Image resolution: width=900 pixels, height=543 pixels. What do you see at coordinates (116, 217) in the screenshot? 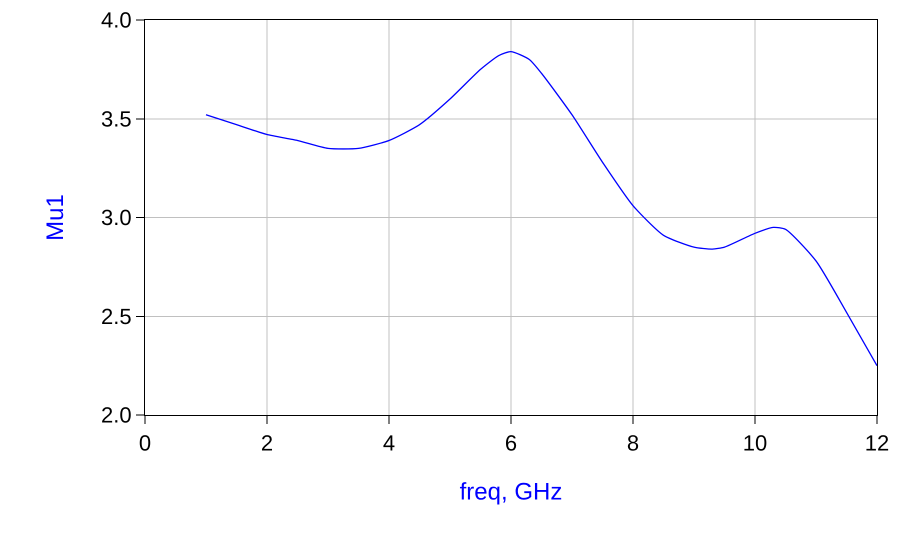
I see `y-tick-label: 3.0` at bounding box center [116, 217].